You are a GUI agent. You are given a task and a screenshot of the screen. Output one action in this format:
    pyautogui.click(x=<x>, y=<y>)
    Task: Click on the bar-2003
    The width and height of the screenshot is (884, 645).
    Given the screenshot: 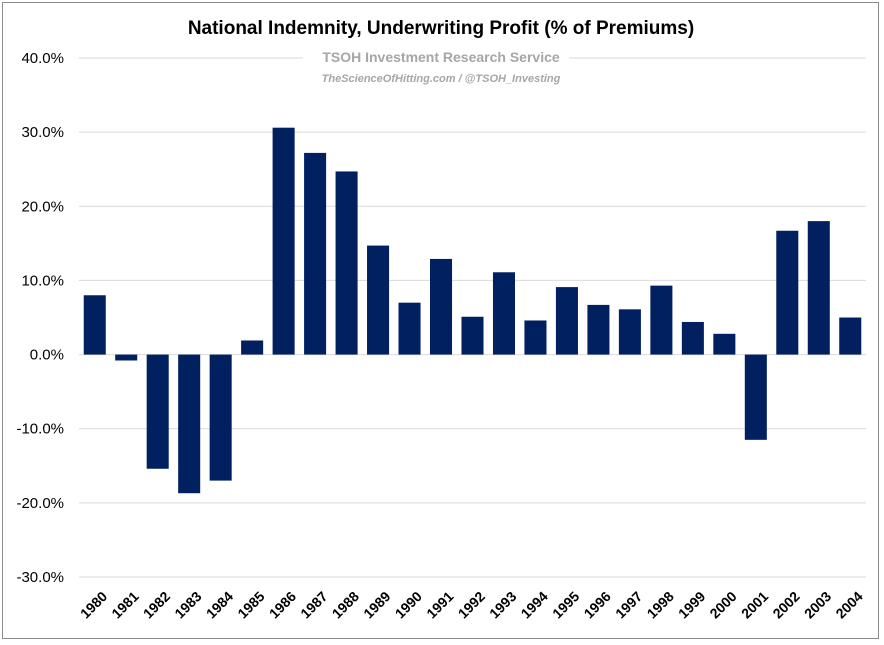 What is the action you would take?
    pyautogui.click(x=818, y=288)
    